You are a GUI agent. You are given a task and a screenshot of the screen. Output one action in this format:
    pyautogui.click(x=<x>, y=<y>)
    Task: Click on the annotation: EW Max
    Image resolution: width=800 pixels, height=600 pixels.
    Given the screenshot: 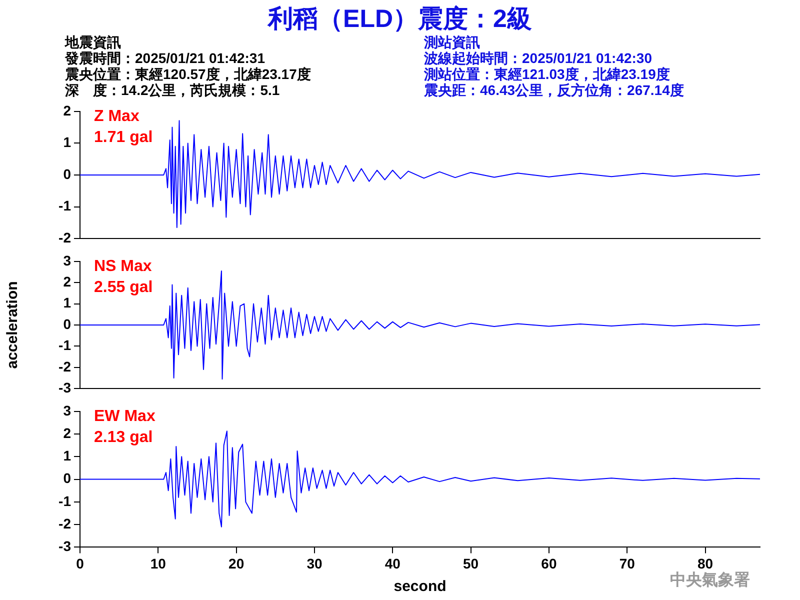 What is the action you would take?
    pyautogui.click(x=125, y=417)
    